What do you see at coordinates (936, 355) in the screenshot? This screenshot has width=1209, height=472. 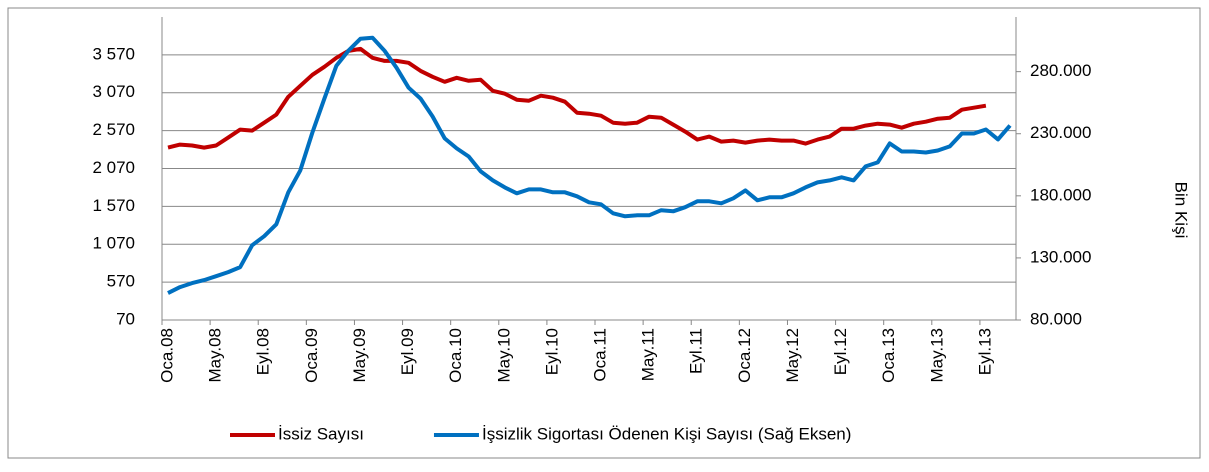 I see `x-tick-label: May.13` at bounding box center [936, 355].